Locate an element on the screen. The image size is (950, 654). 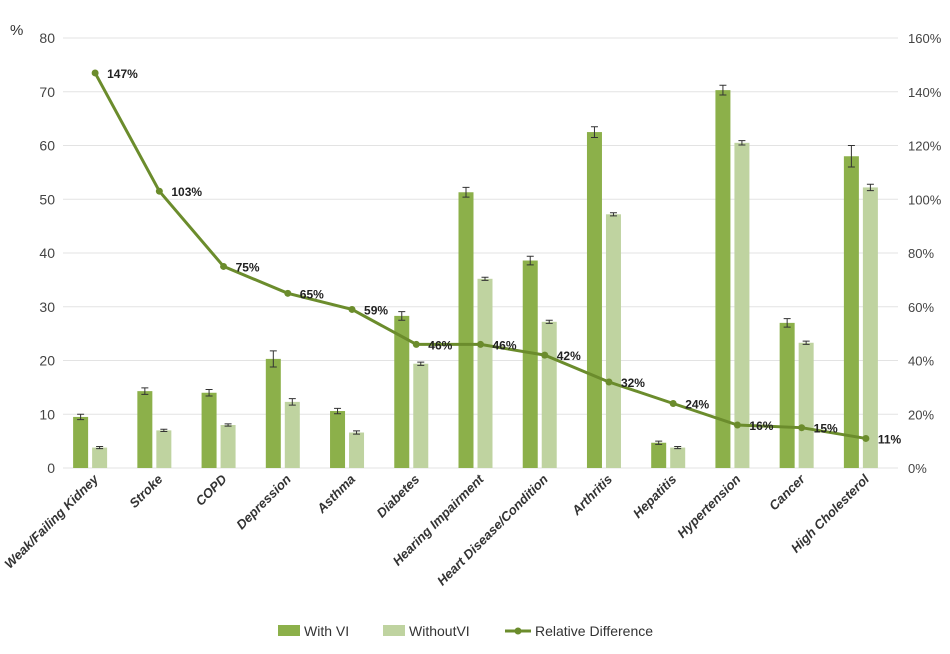
legend-marker is located at coordinates (518, 631).